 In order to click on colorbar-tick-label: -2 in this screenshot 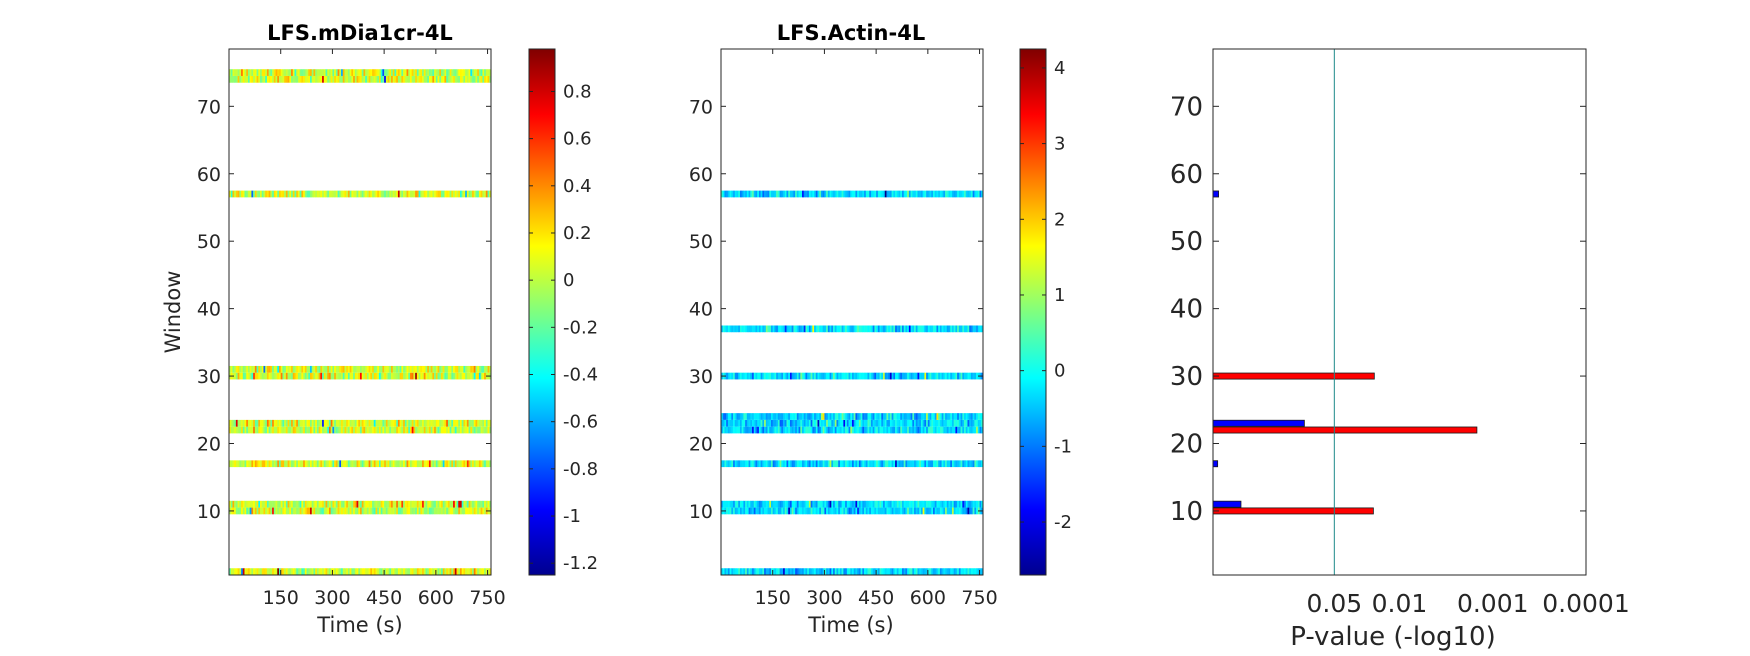, I will do `click(1063, 522)`.